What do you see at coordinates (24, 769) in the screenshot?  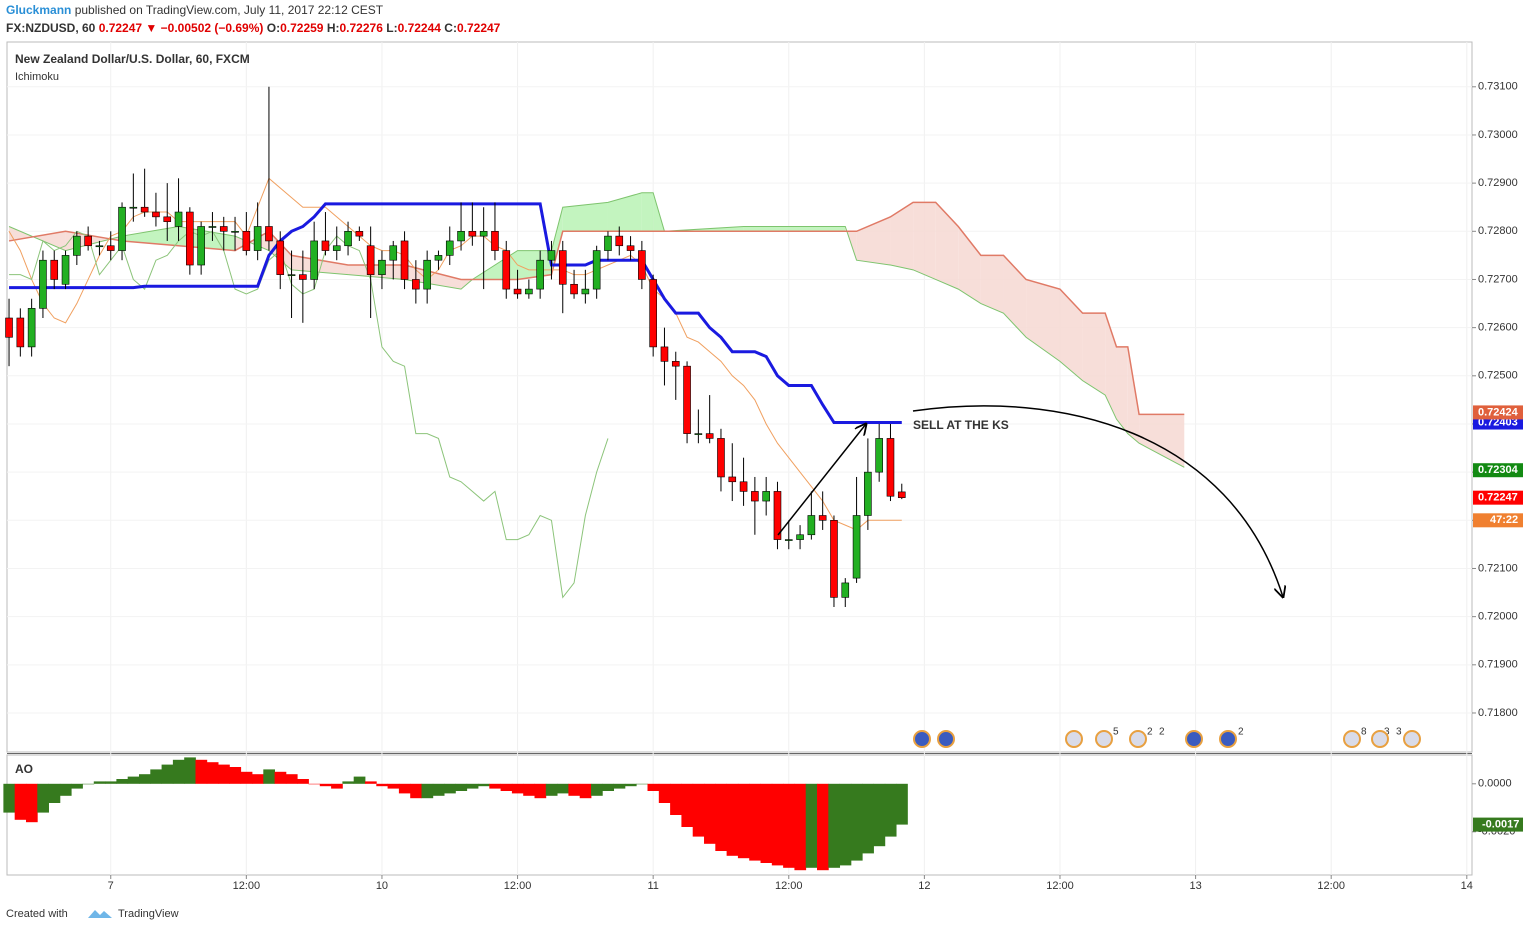 I see `ao-title: AO` at bounding box center [24, 769].